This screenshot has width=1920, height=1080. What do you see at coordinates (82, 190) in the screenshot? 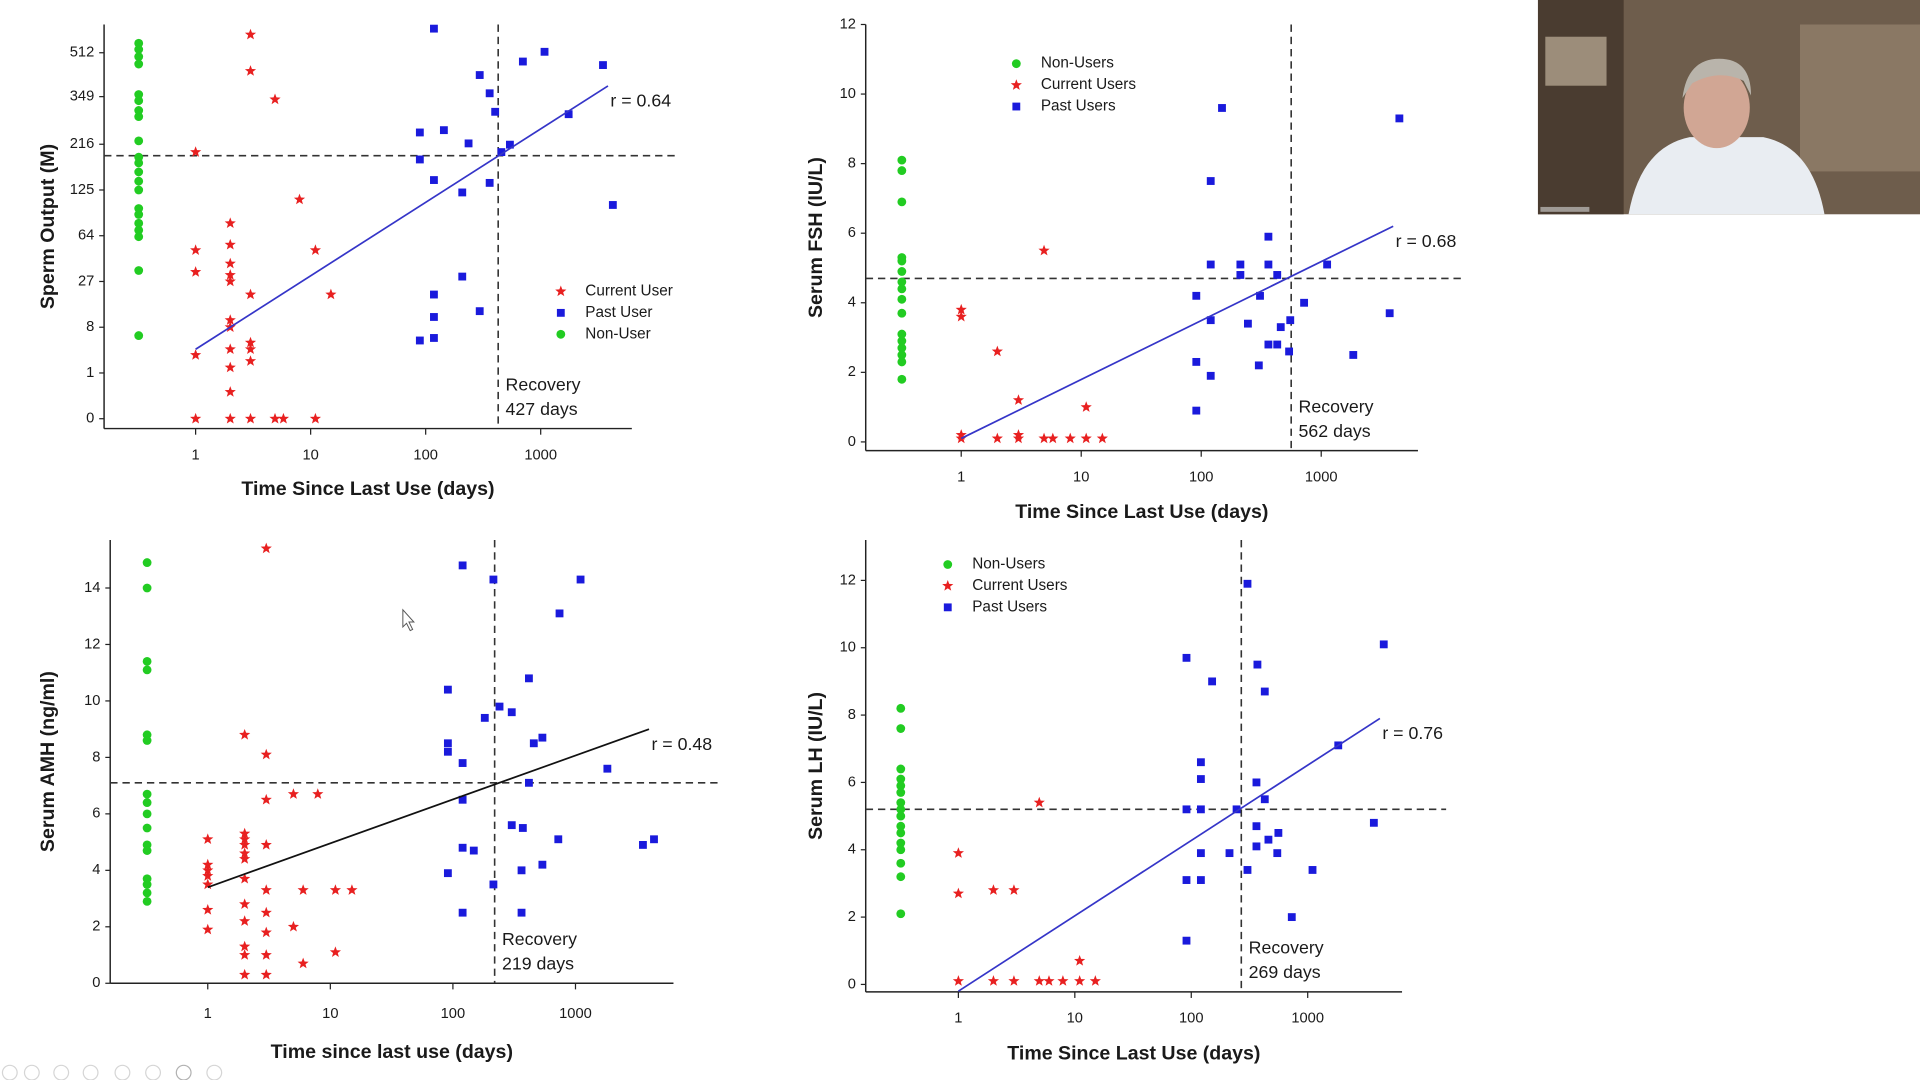
I see `y-tick-label: 125` at bounding box center [82, 190].